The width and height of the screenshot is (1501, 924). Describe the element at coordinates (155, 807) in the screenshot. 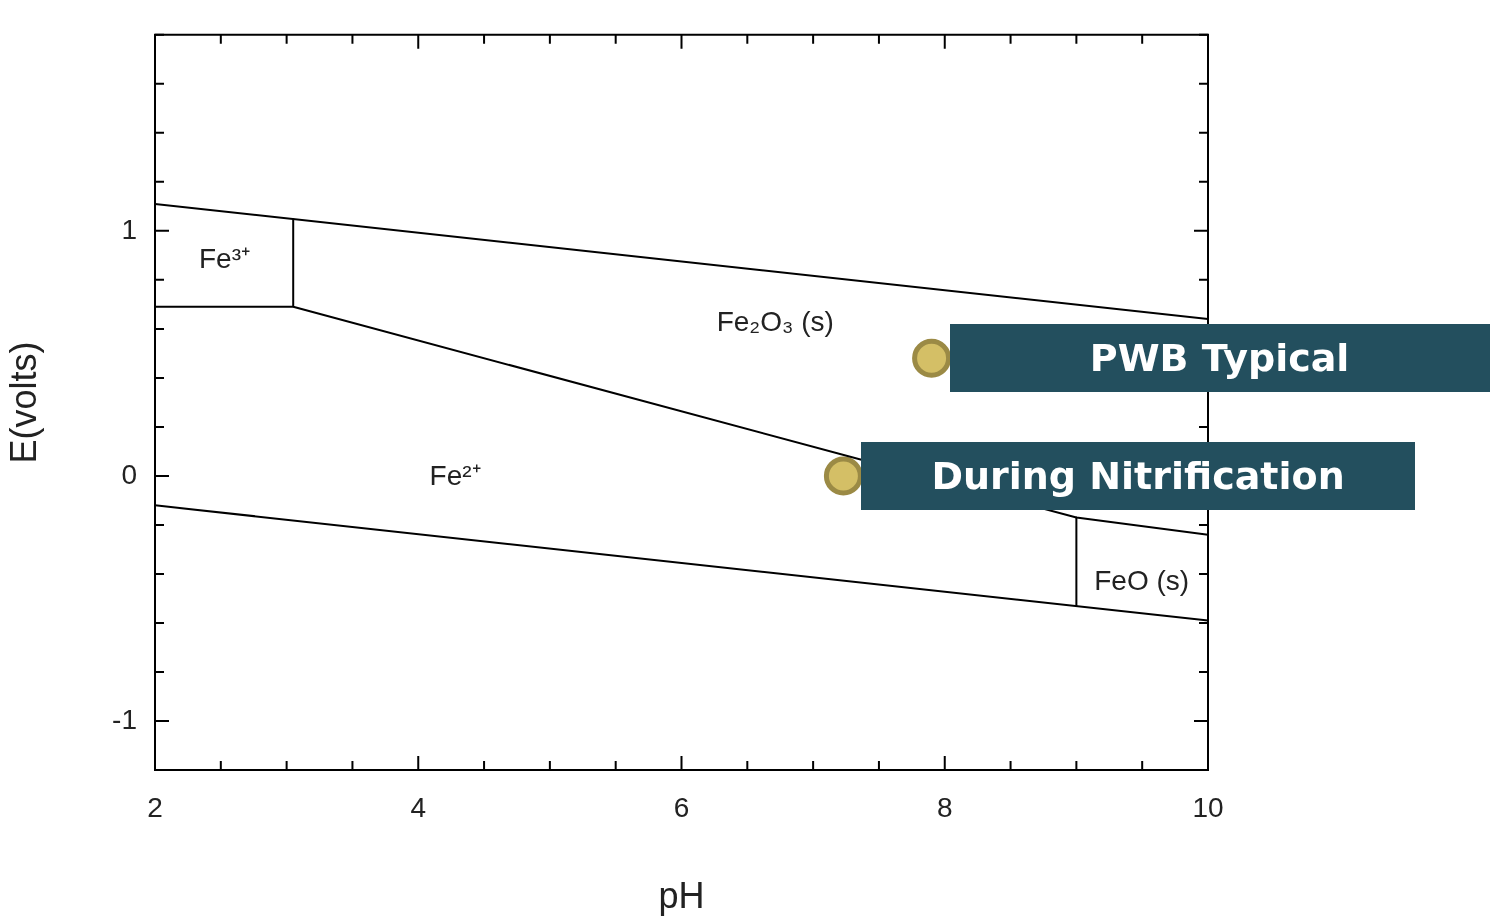

I see `x-tick-label: 2` at that location.